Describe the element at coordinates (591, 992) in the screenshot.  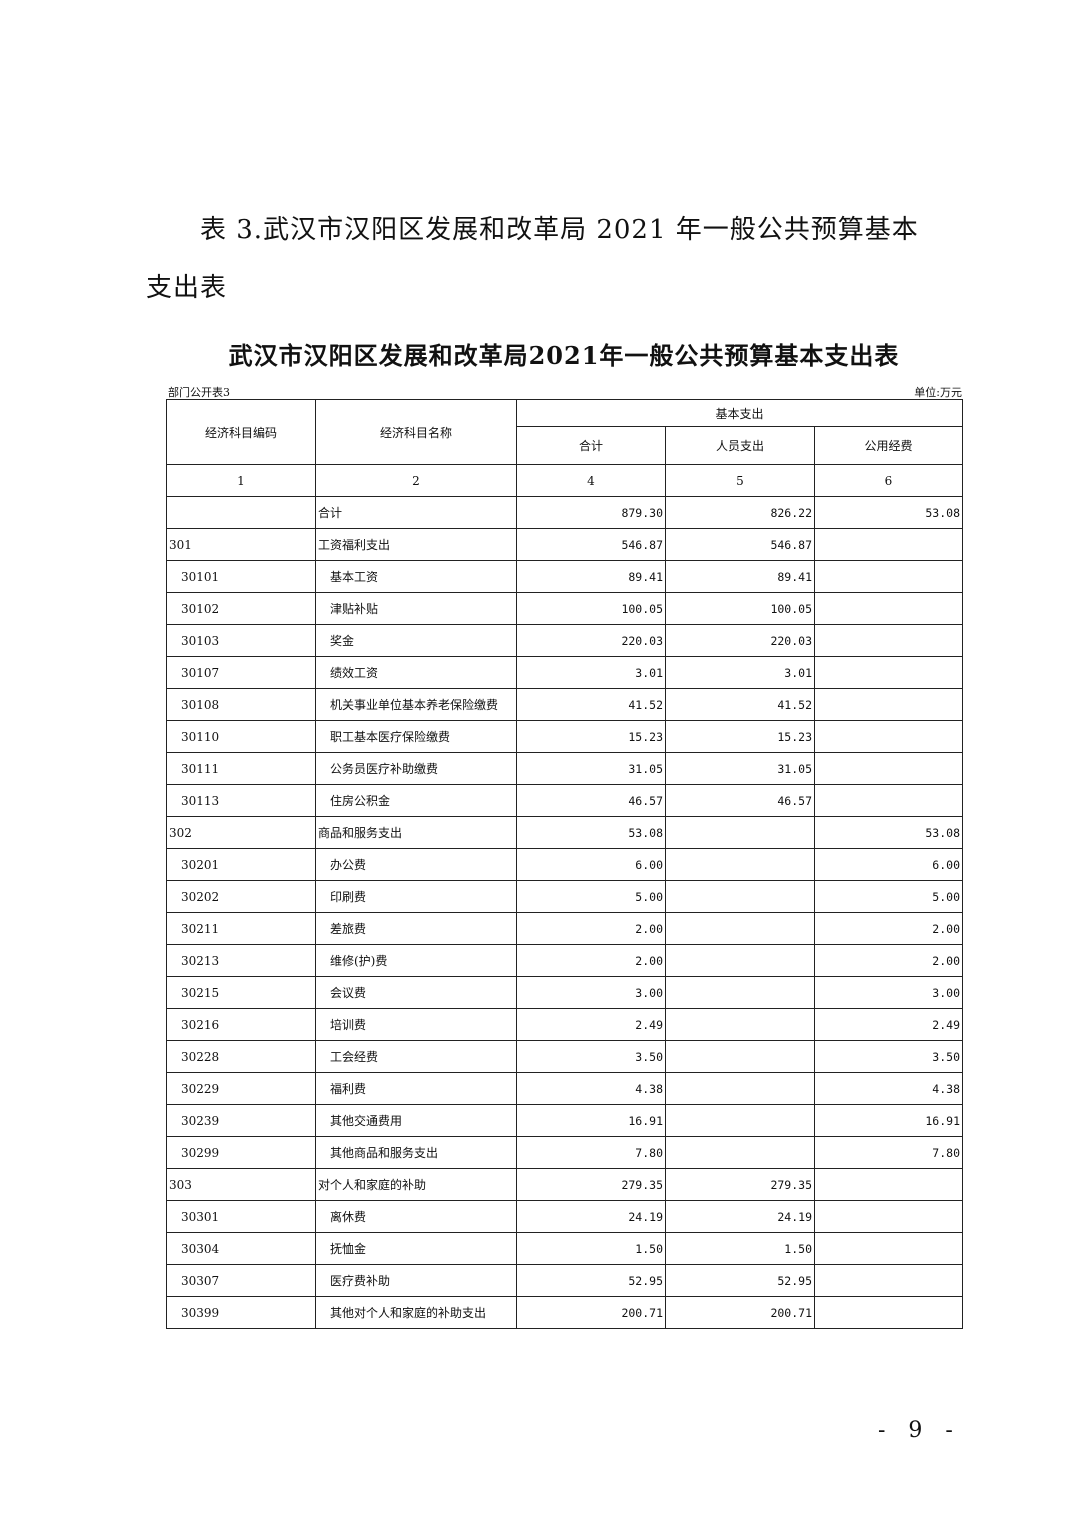
I see `row-total: 3.00` at that location.